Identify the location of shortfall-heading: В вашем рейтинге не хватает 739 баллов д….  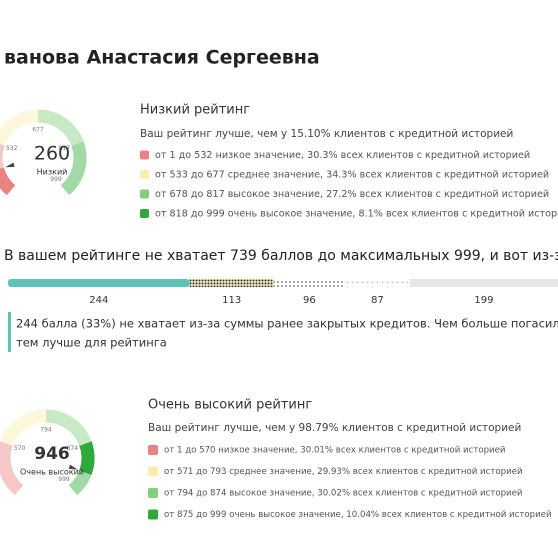
(281, 256).